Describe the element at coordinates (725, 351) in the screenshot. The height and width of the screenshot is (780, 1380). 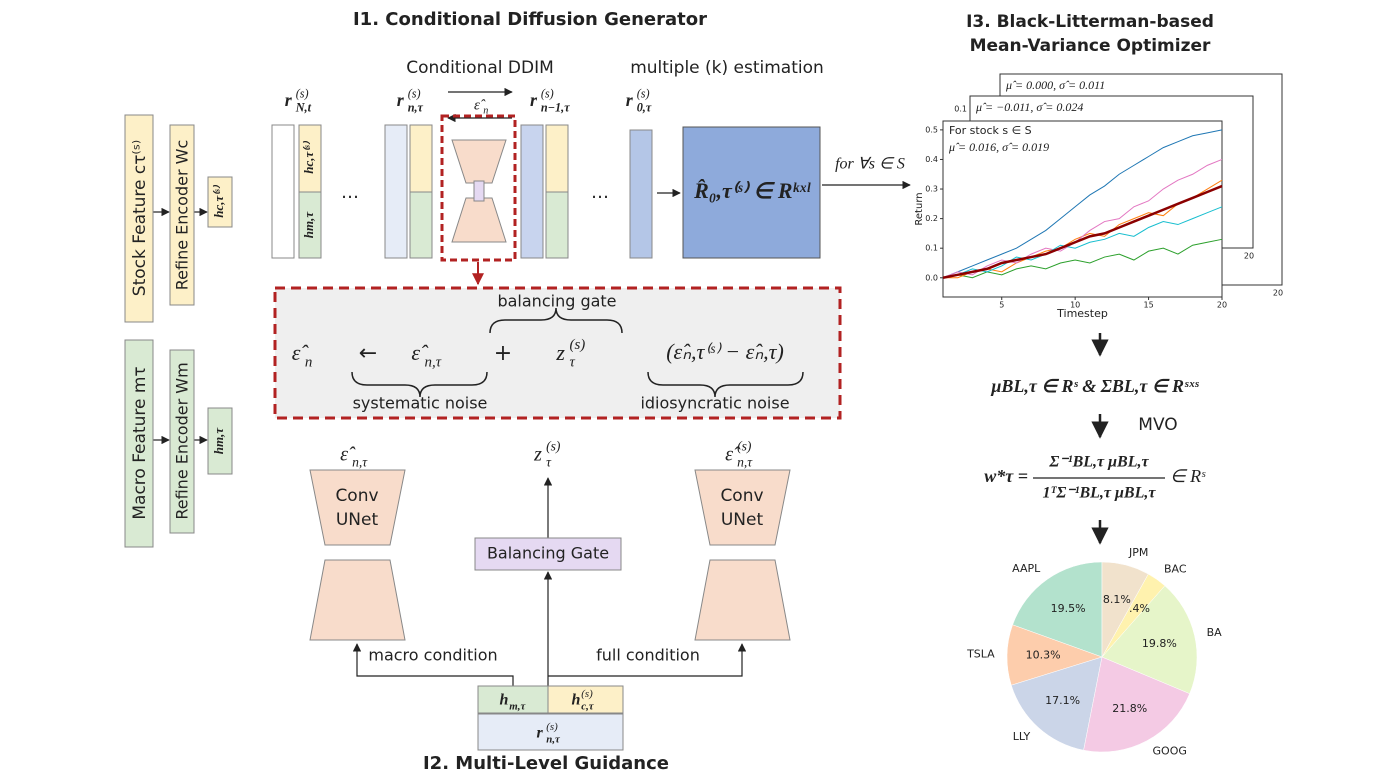
I see `label: (ε̂ₙ,τ⁽ˢ⁾ − ε̂ₙ,τ)` at that location.